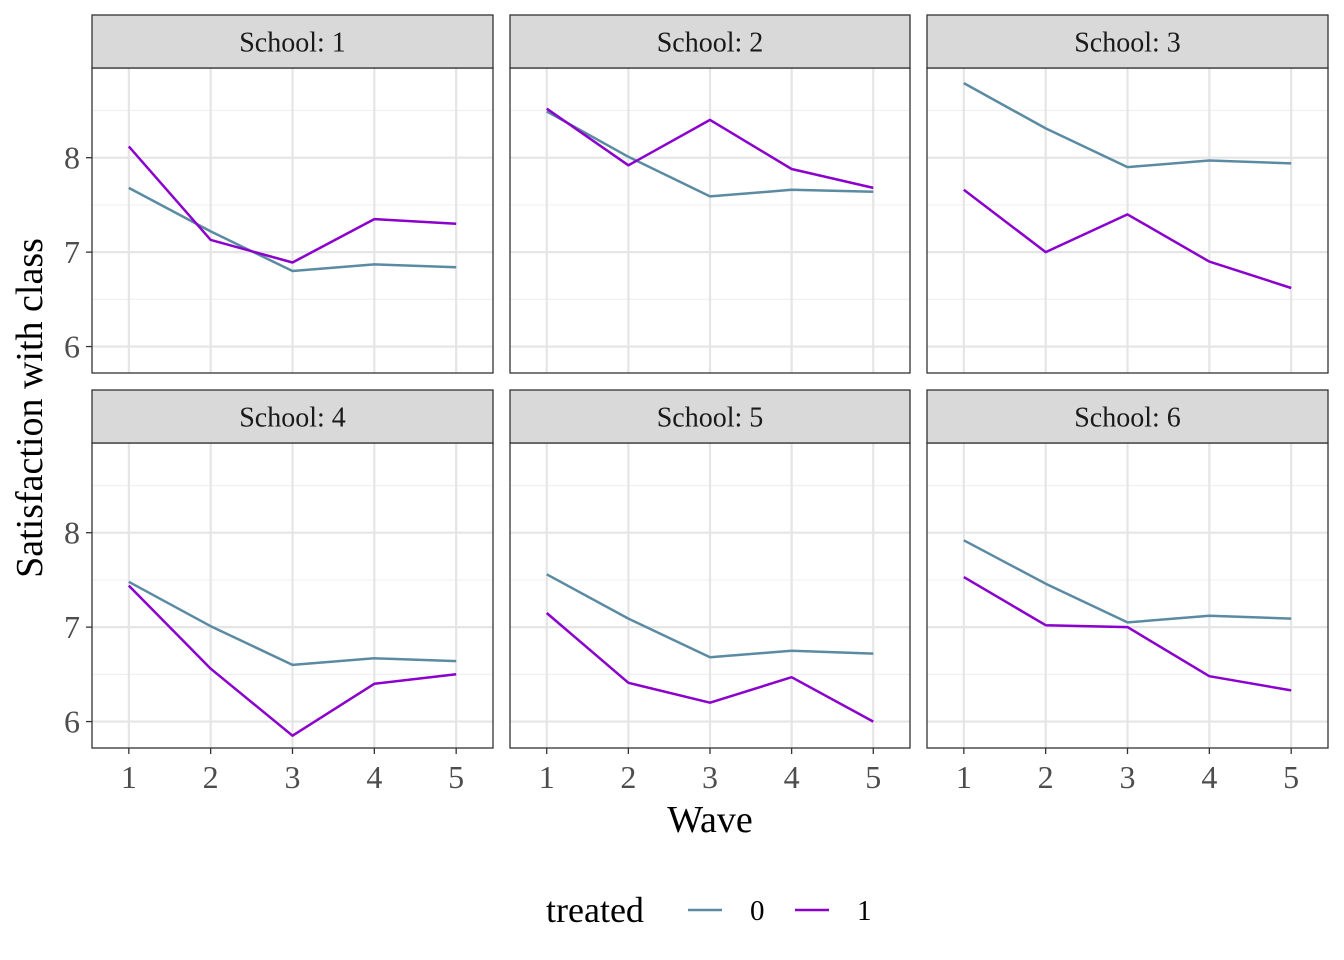 This screenshot has width=1344, height=960. What do you see at coordinates (864, 911) in the screenshot?
I see `legend-label-1: 1` at bounding box center [864, 911].